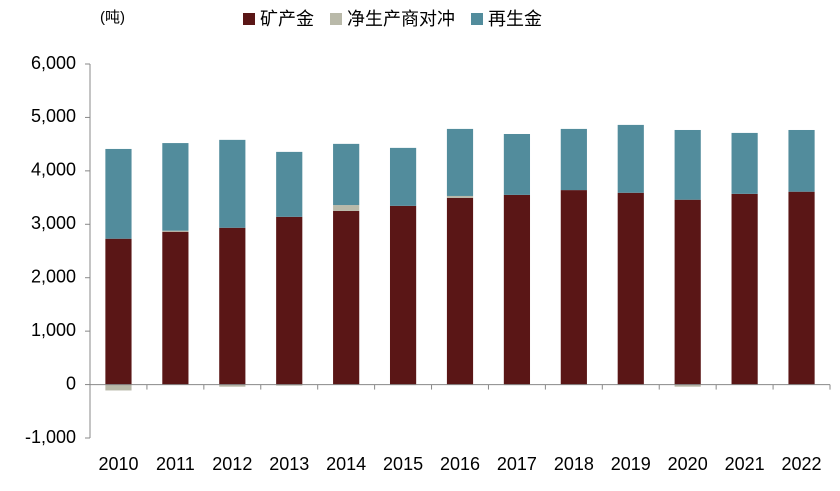 The height and width of the screenshot is (491, 840). I want to click on y-tick-label: -1,000, so click(50, 437).